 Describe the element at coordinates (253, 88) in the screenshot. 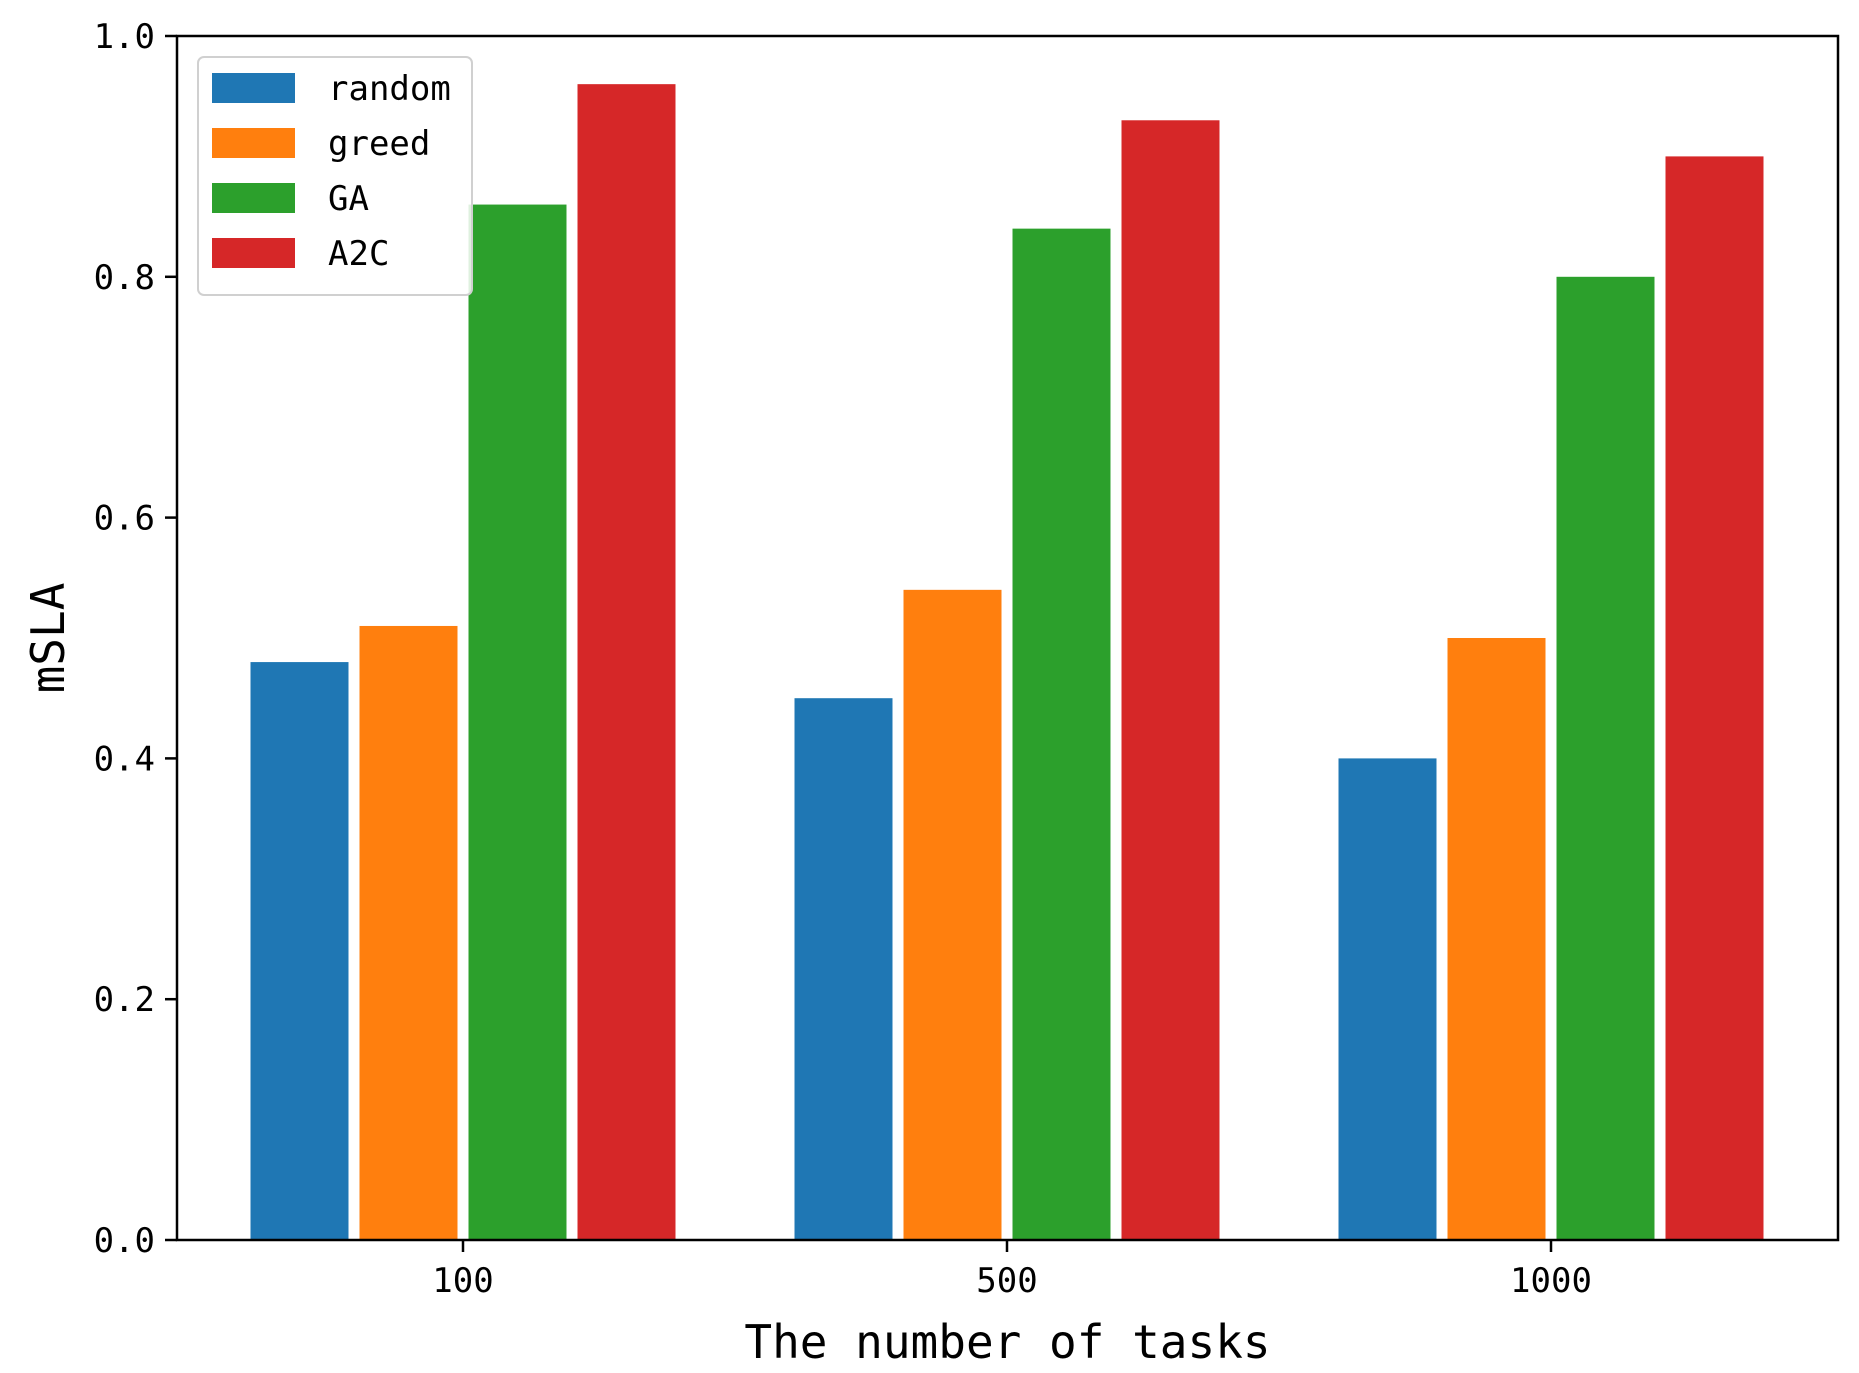

I see `legend-swatch-random` at that location.